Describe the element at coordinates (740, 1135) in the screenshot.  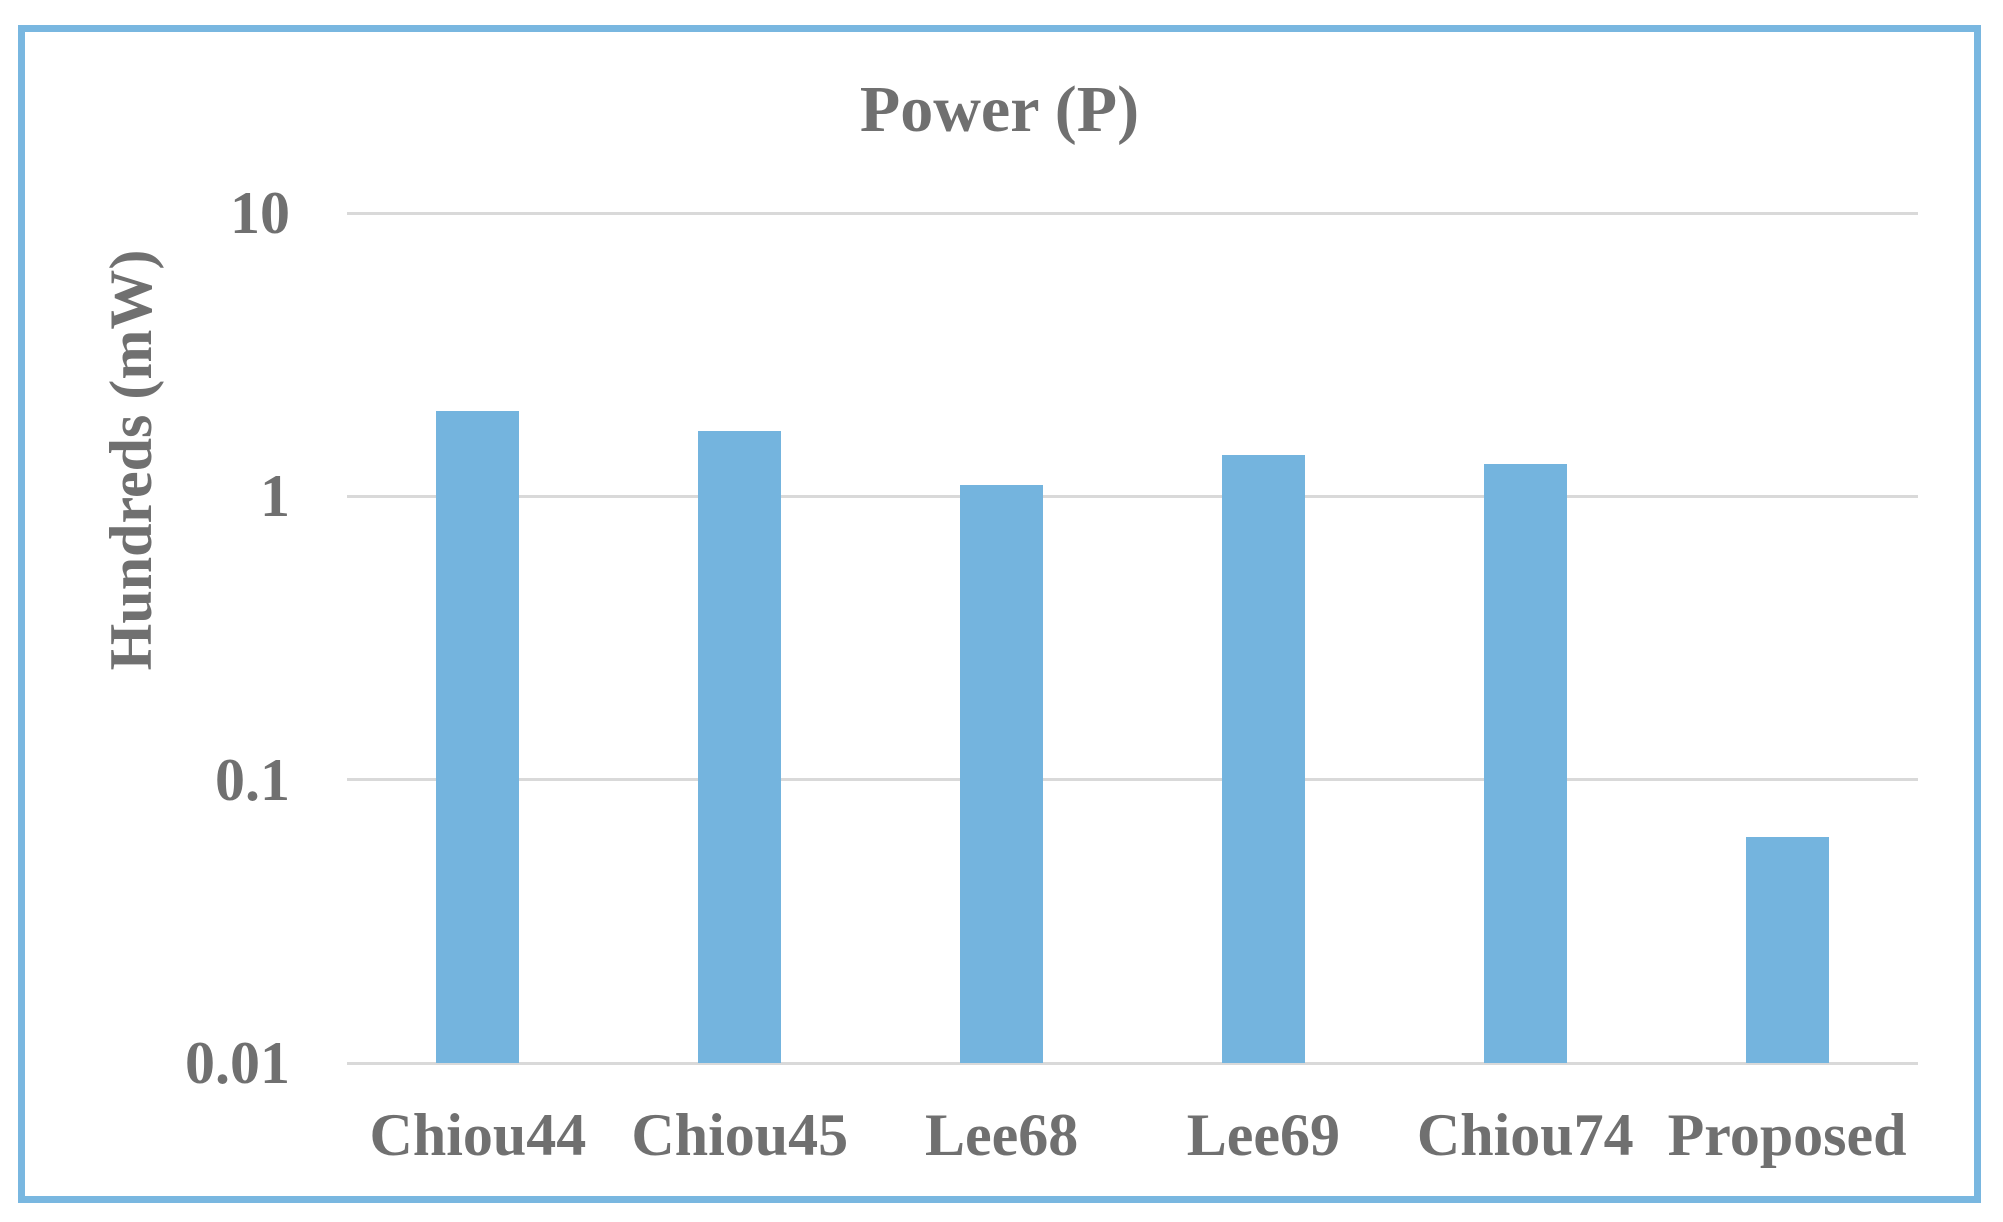
I see `x-category-label: Chiou45` at that location.